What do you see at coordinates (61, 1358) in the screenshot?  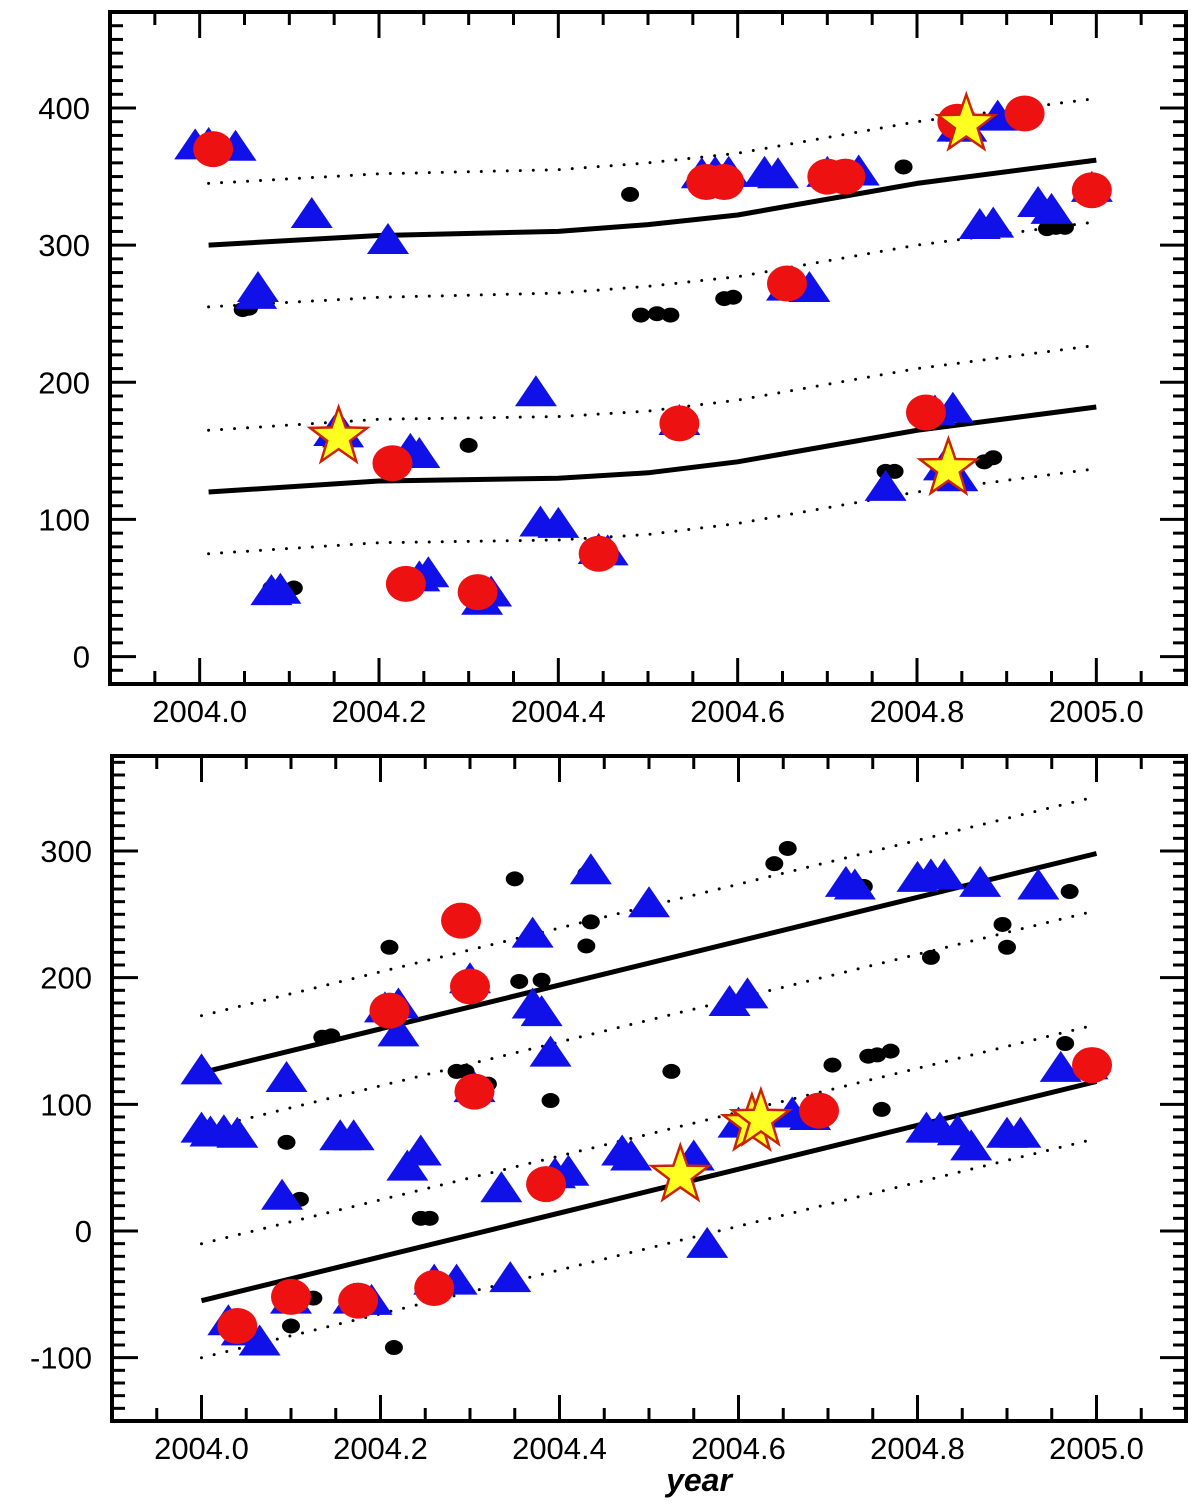 I see `y-tick-label: -100` at bounding box center [61, 1358].